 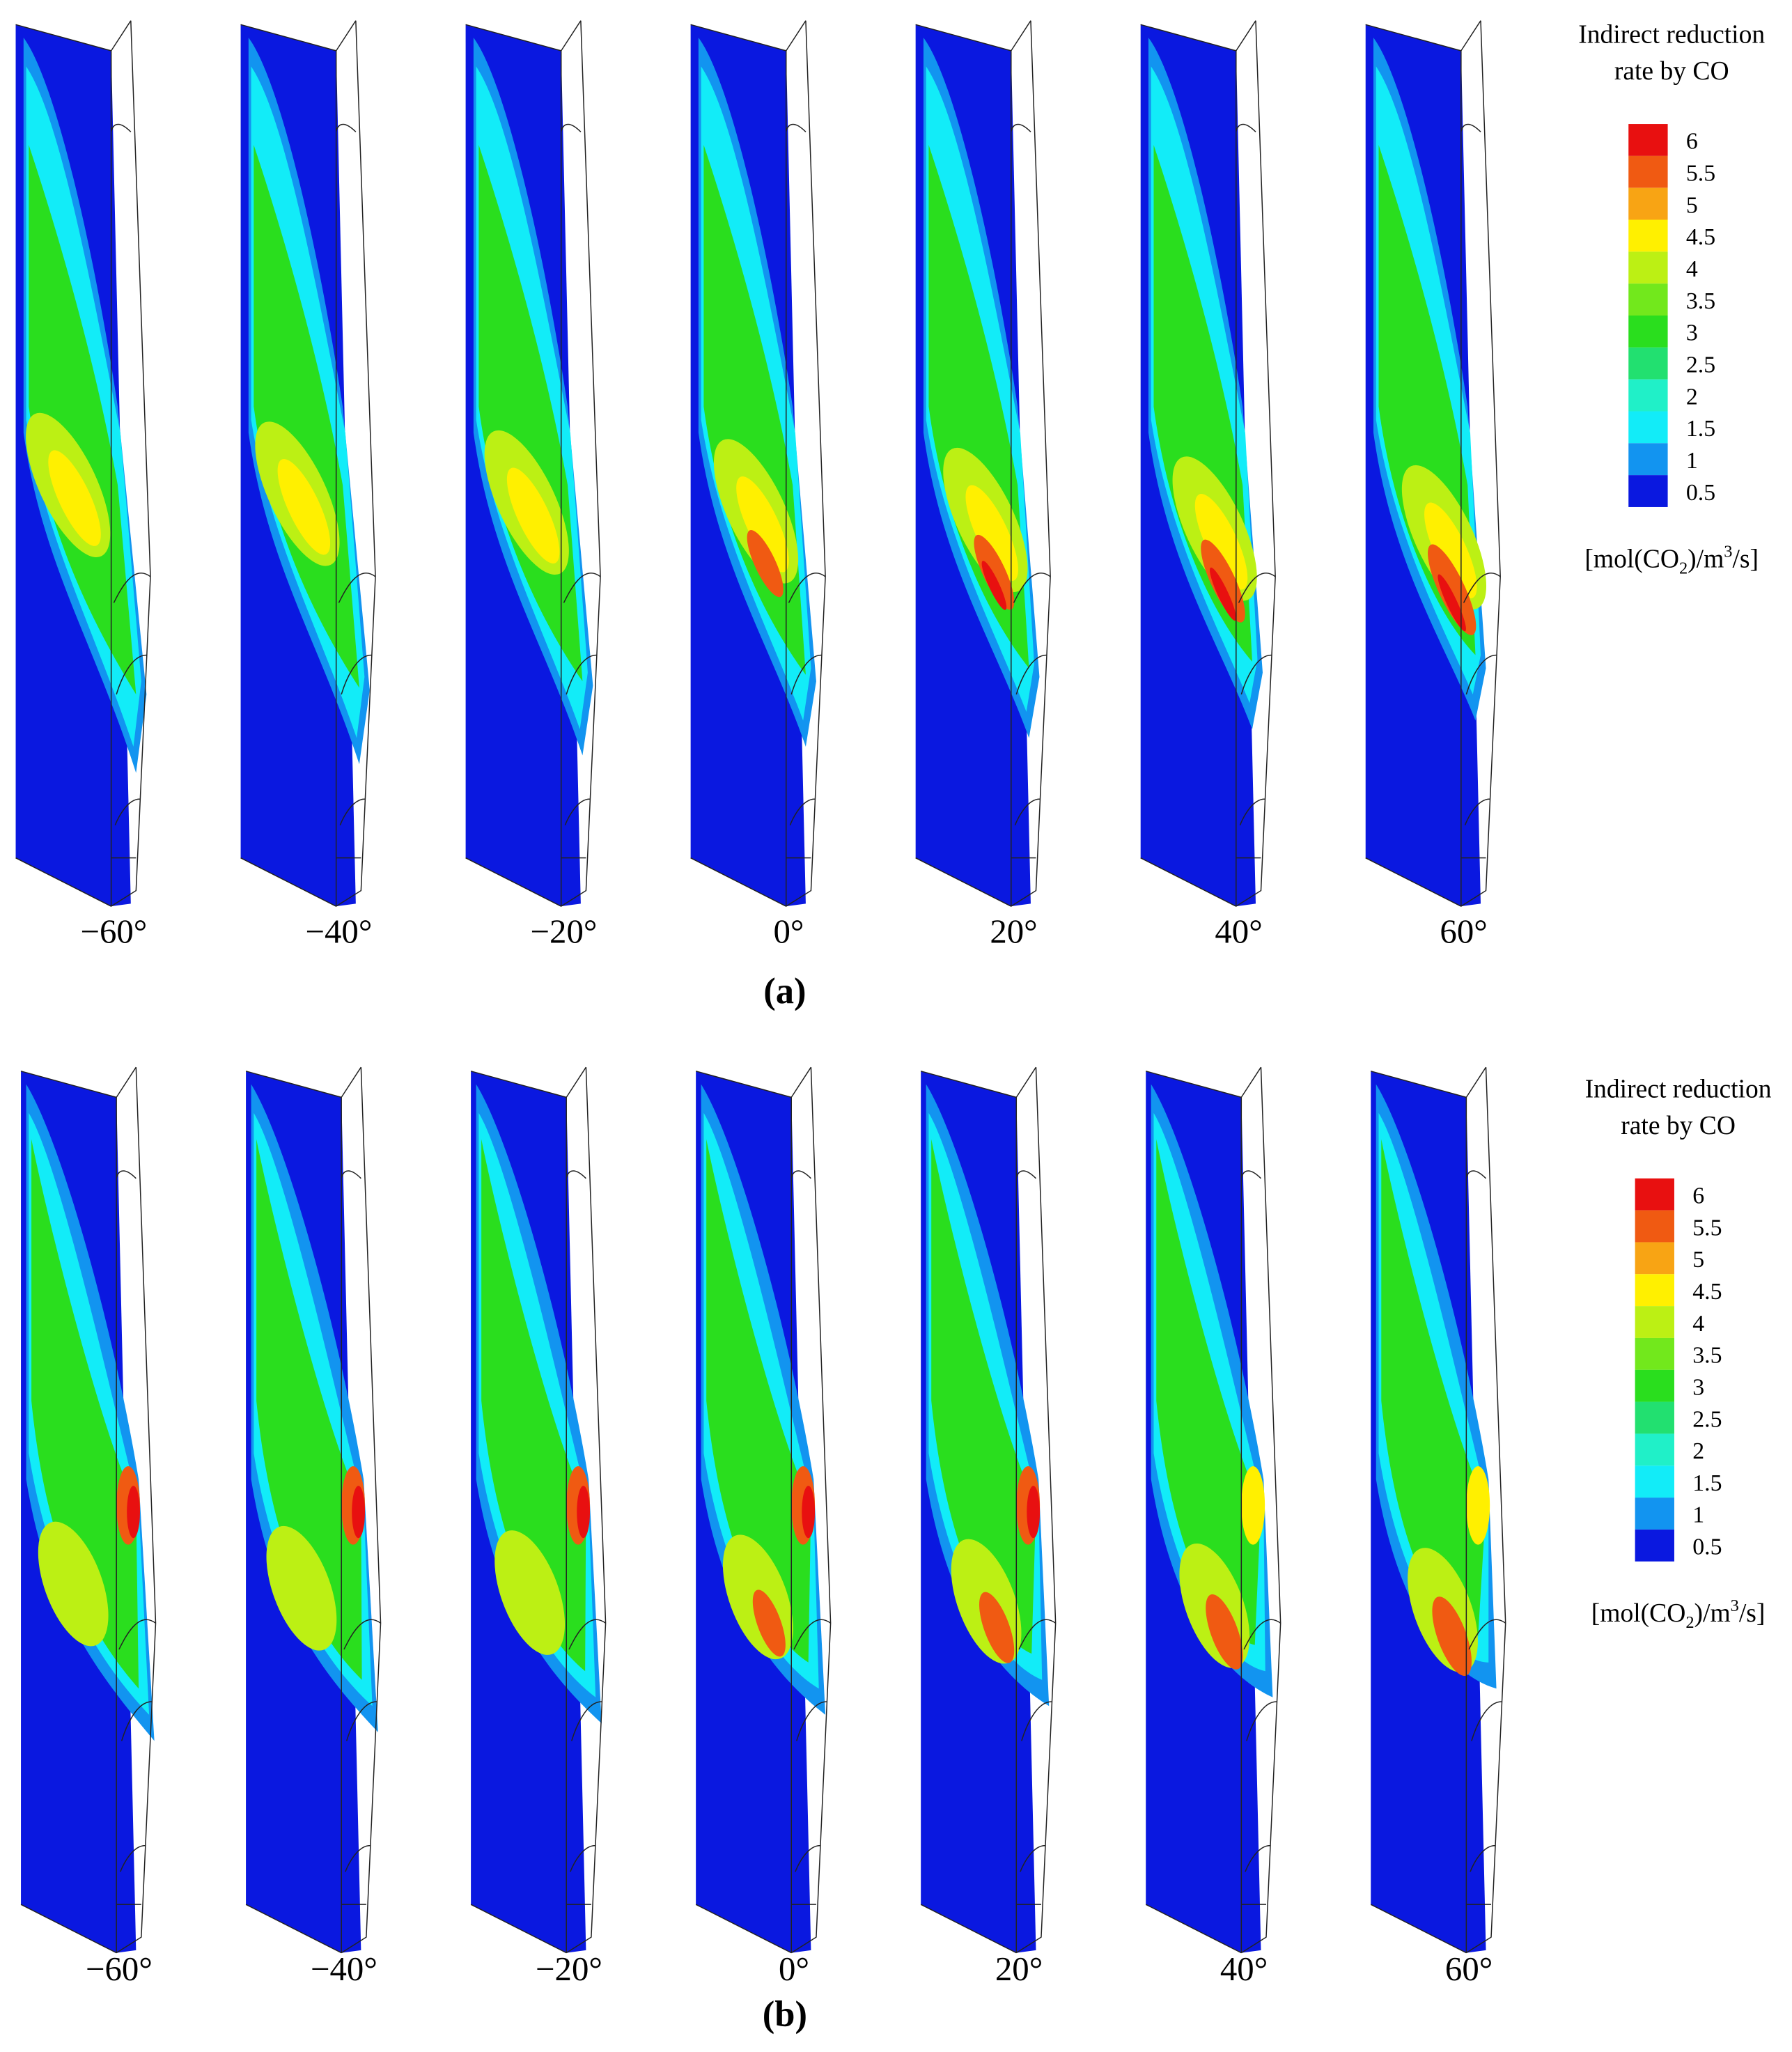 What do you see at coordinates (1689, 1622) in the screenshot?
I see `unit-part: 2` at bounding box center [1689, 1622].